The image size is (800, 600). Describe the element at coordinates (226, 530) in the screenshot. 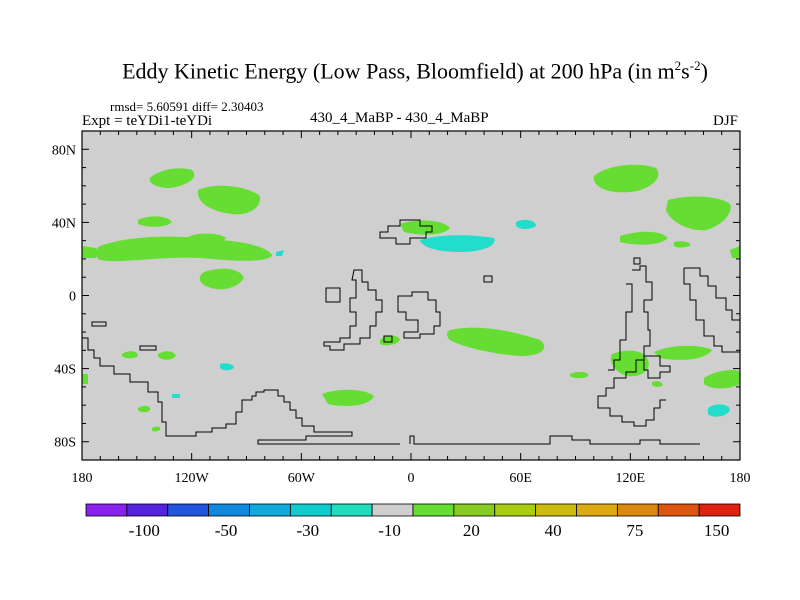

I see `colorbar-label: -50` at that location.